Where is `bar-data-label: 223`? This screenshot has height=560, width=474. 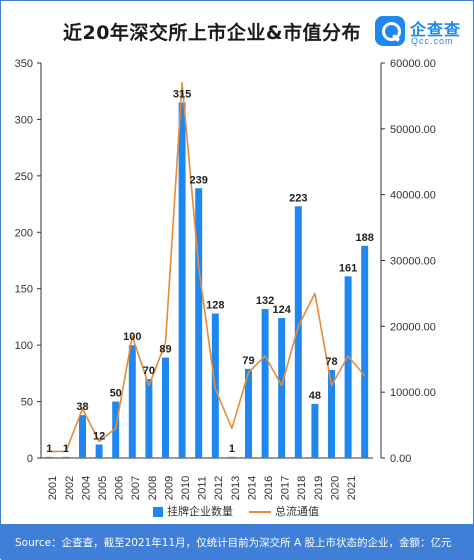
bar-data-label: 223 is located at coordinates (298, 198).